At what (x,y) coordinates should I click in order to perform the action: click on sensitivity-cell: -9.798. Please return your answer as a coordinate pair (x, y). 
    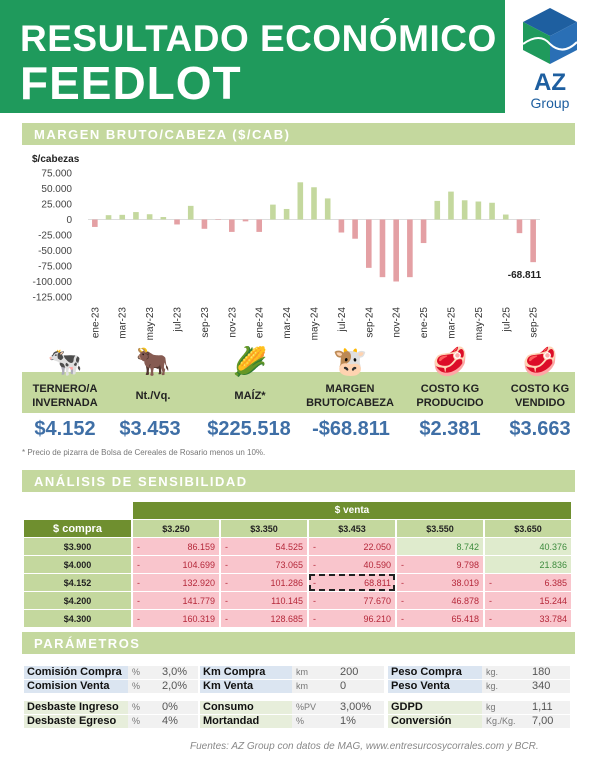
    Looking at the image, I should click on (440, 564).